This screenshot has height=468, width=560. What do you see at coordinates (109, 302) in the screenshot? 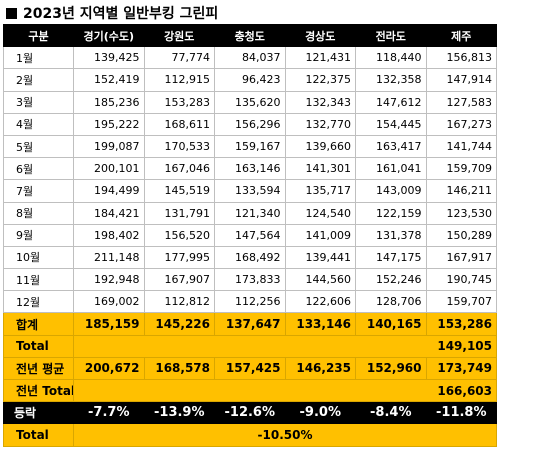
I see `value-cell: 169,002` at bounding box center [109, 302].